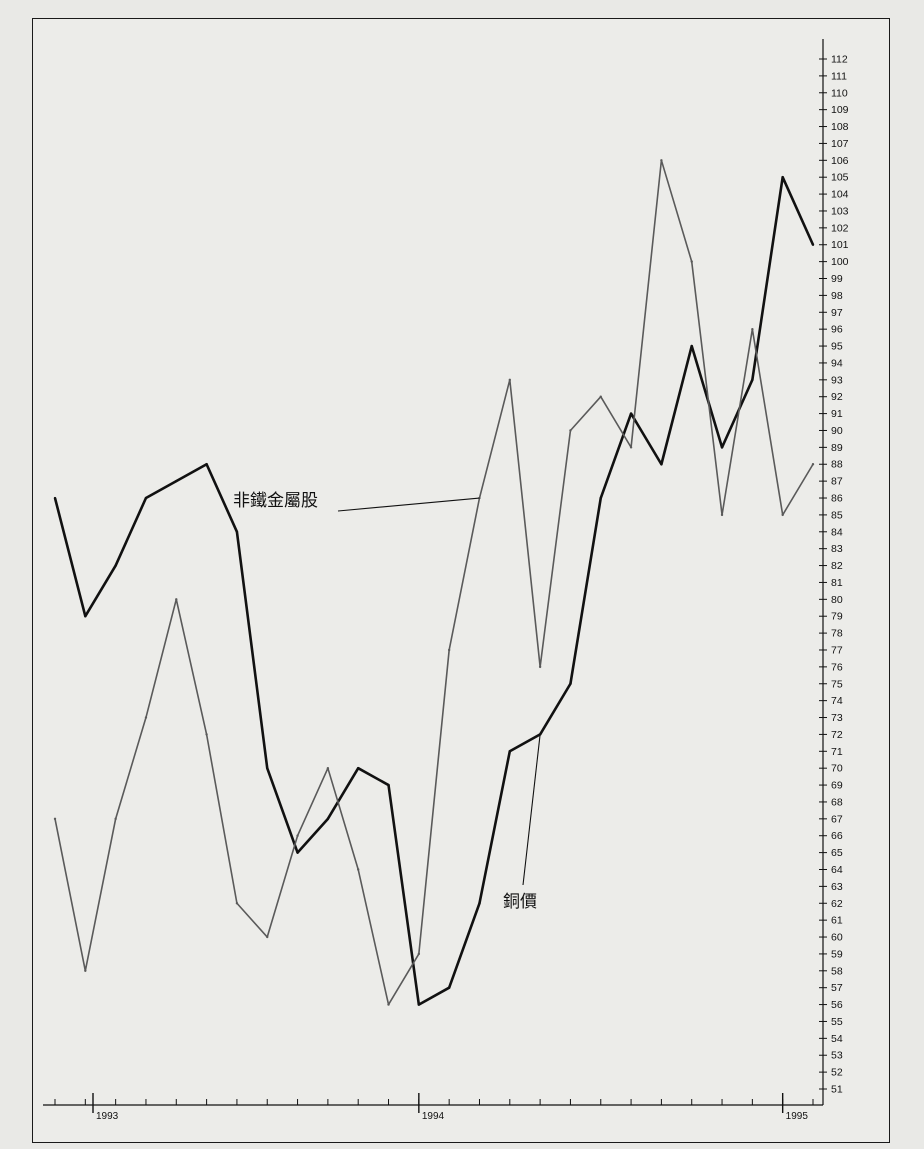 The height and width of the screenshot is (1149, 924). What do you see at coordinates (837, 515) in the screenshot?
I see `y-tick-label: 85` at bounding box center [837, 515].